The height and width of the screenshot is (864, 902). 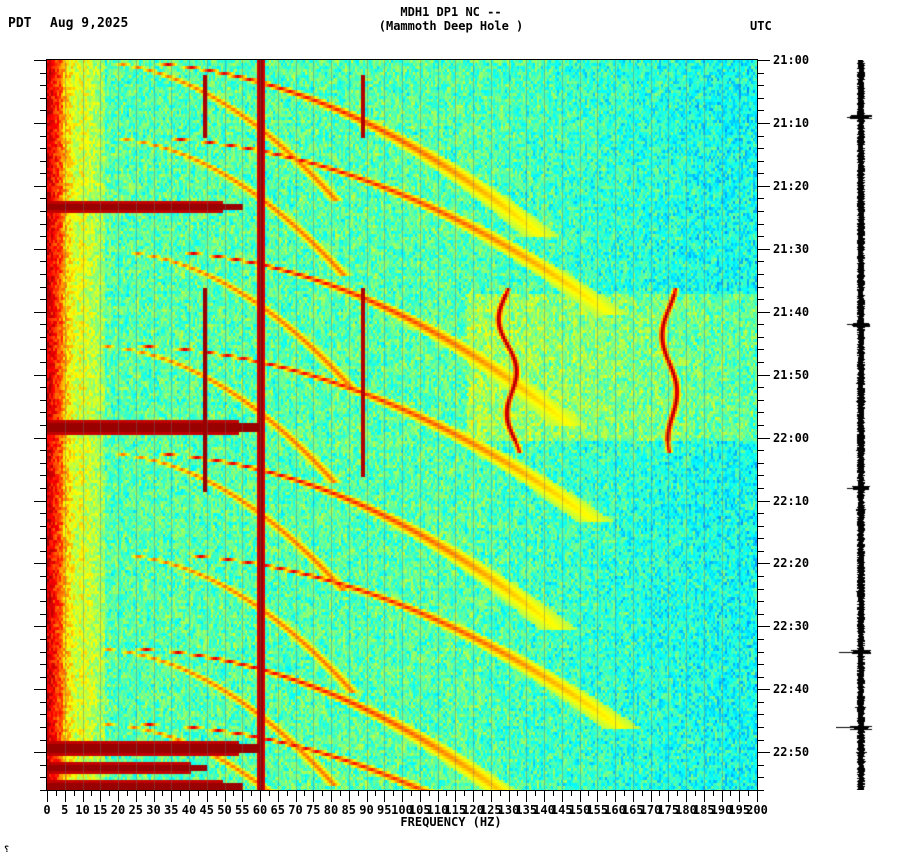 What do you see at coordinates (721, 810) in the screenshot?
I see `freq-label: 190` at bounding box center [721, 810].